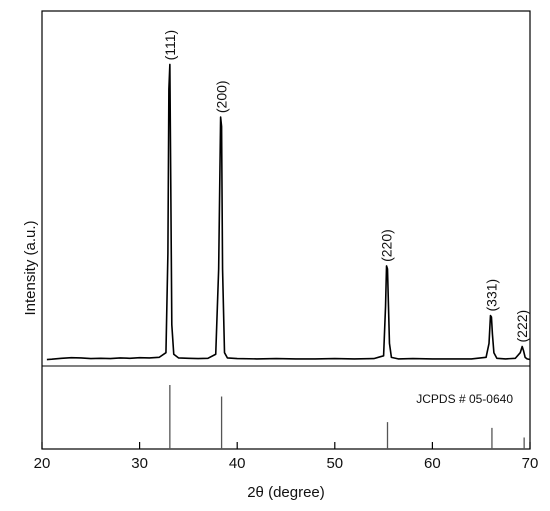 This screenshot has width=550, height=511. What do you see at coordinates (522, 326) in the screenshot?
I see `peak-label-4: (222)` at bounding box center [522, 326].